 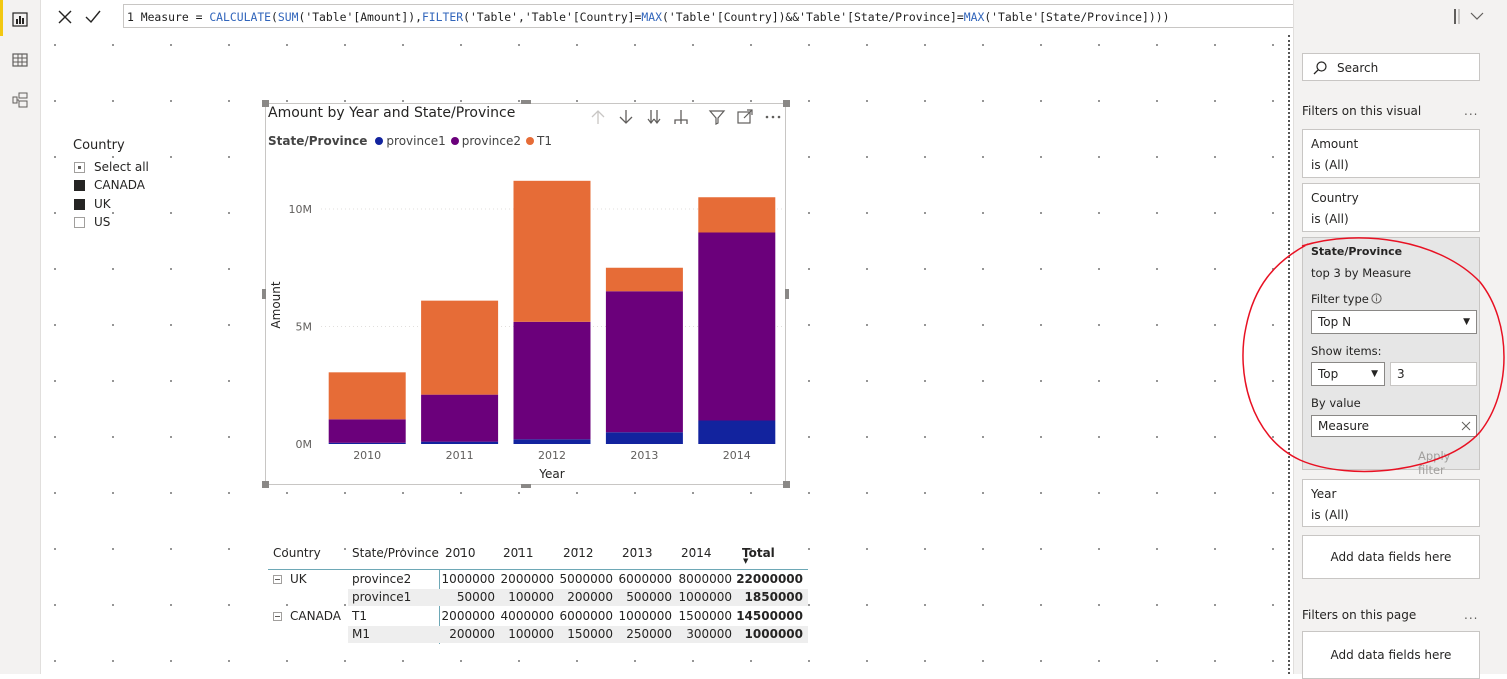 I want to click on legend-item: province2, so click(x=485, y=141).